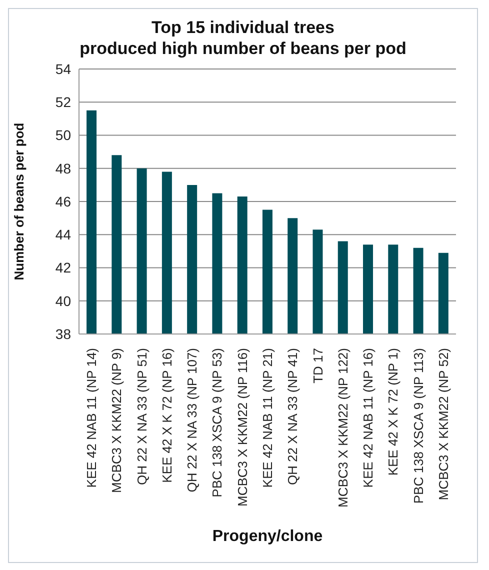 Image resolution: width=489 pixels, height=570 pixels. I want to click on y-tick-label: 54, so click(63, 68).